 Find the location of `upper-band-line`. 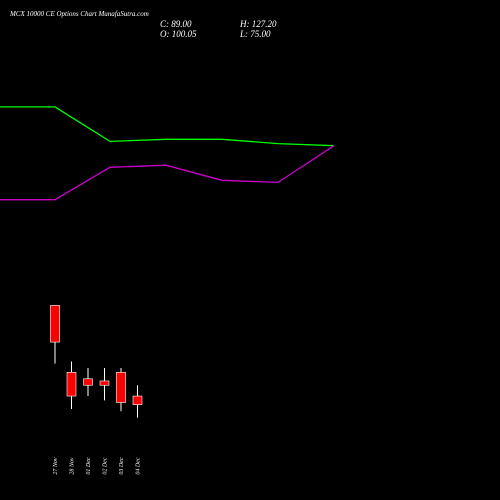

upper-band-line is located at coordinates (167, 126).